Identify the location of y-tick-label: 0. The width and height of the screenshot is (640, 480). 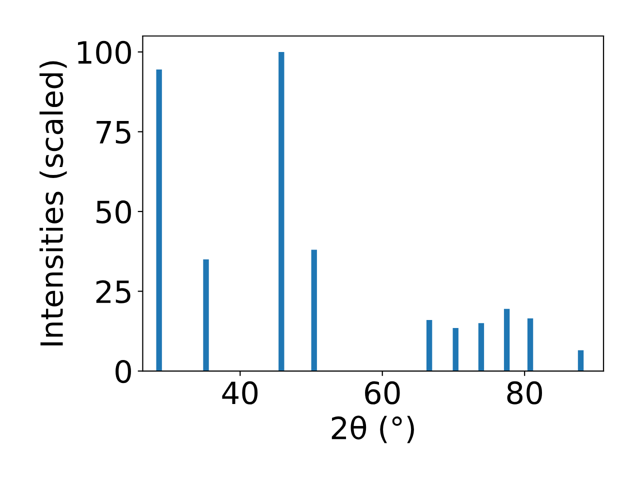
(123, 372).